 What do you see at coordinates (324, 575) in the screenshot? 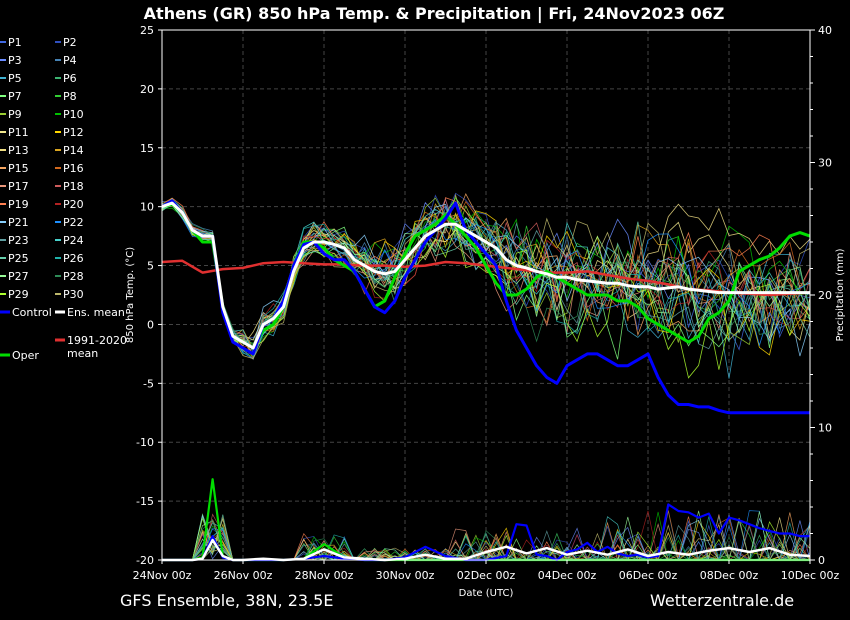
I see `x-tick-label: 28Nov 00z` at bounding box center [324, 575].